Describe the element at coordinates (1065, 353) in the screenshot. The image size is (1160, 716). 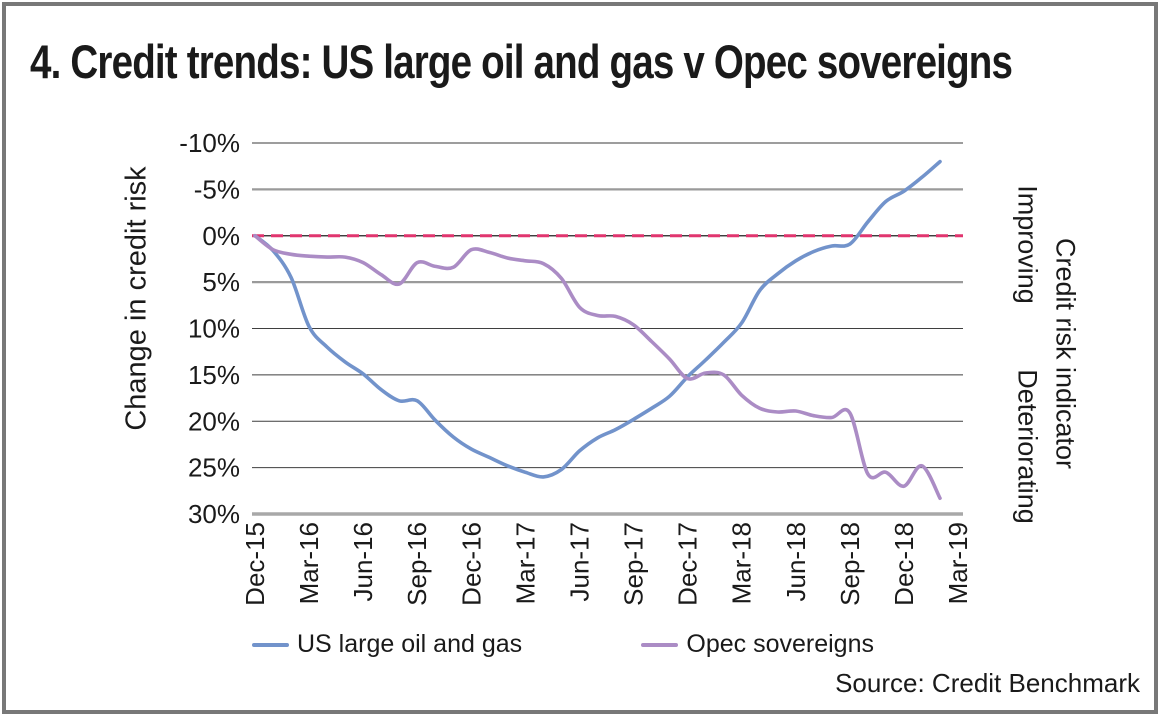
I see `right-axis-title: Credit risk indicator` at that location.